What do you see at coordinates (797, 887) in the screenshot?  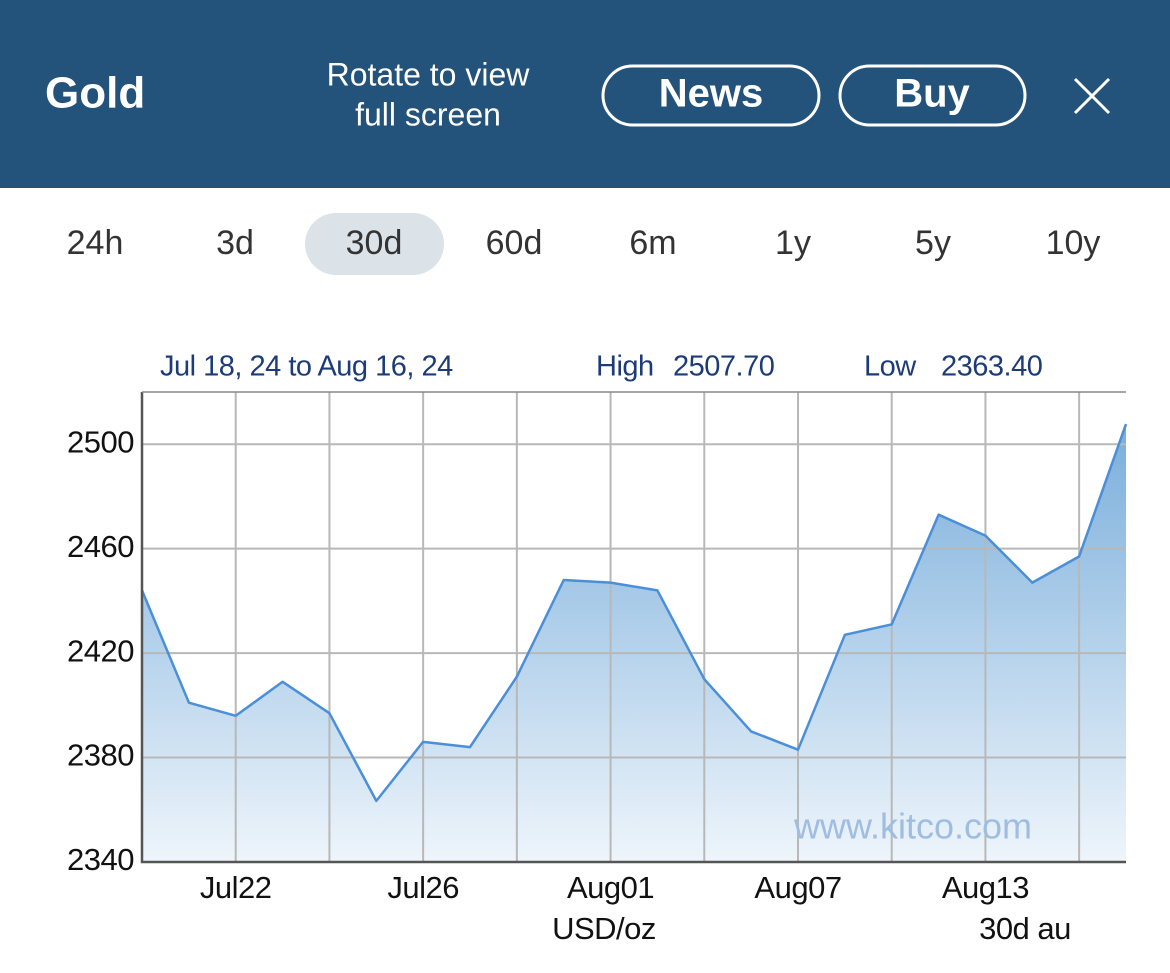 I see `x-tick-label: Aug07` at bounding box center [797, 887].